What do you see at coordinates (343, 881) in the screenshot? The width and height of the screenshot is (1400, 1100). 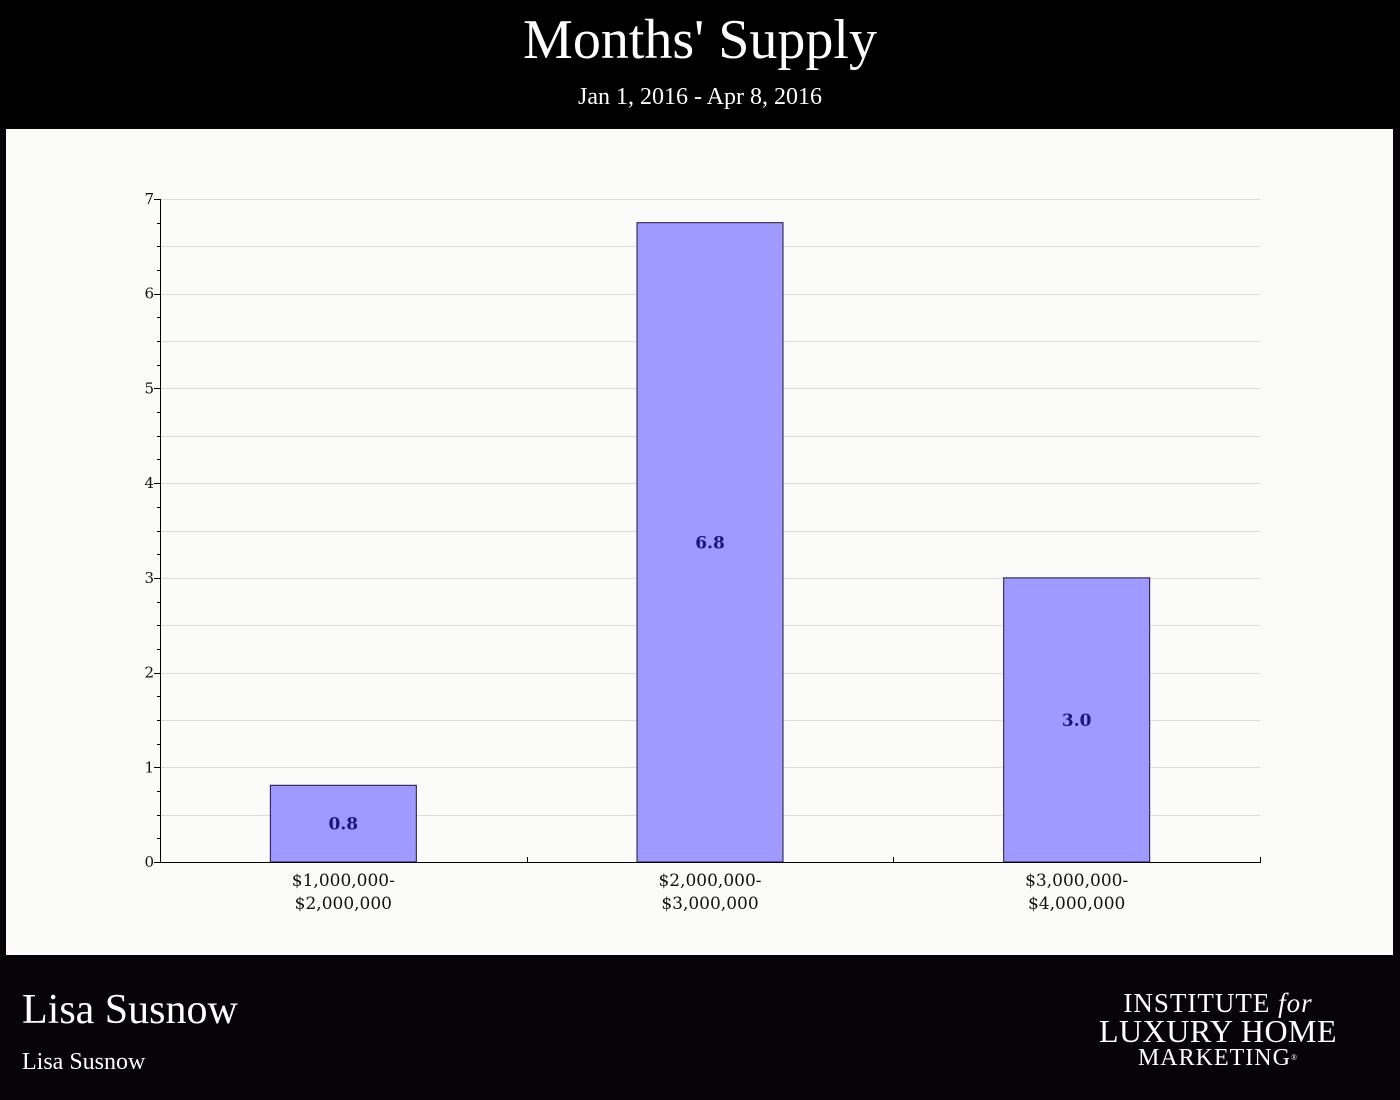 I see `x-tick-label: $1,000,000-` at bounding box center [343, 881].